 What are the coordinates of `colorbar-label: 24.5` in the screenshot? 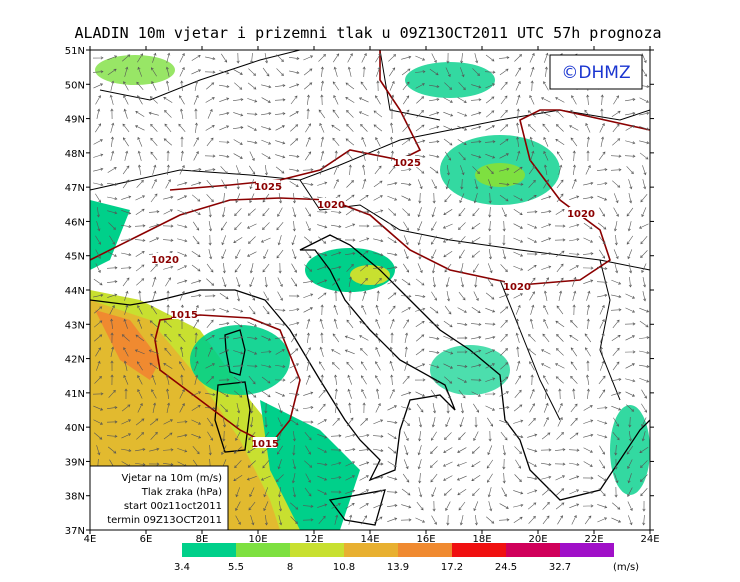 It's located at (506, 567).